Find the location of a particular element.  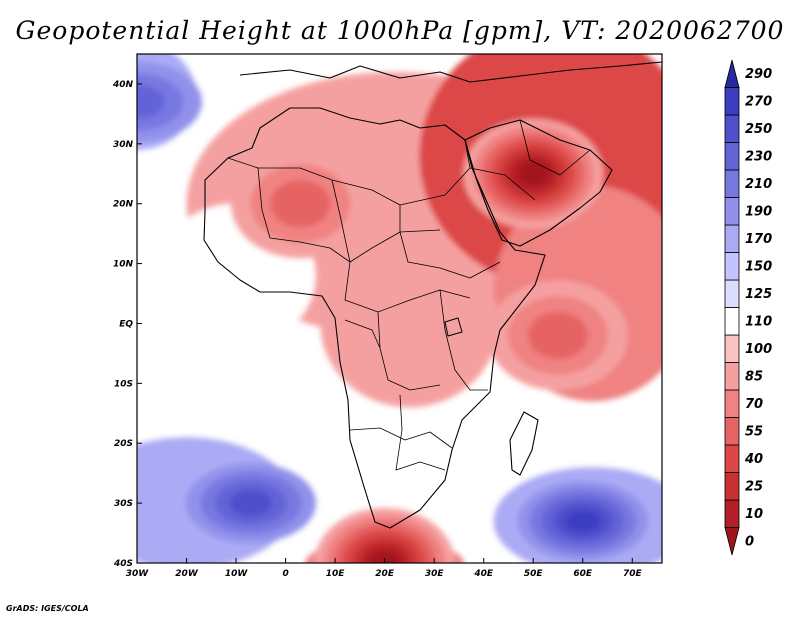

x-tick-label: 0 is located at coordinates (285, 574).